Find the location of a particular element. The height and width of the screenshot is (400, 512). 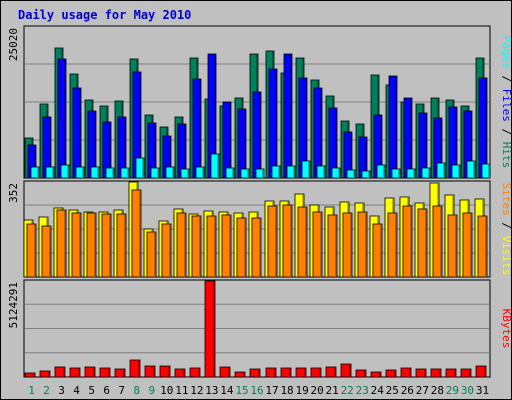

legend-item: Visits is located at coordinates (506, 256).